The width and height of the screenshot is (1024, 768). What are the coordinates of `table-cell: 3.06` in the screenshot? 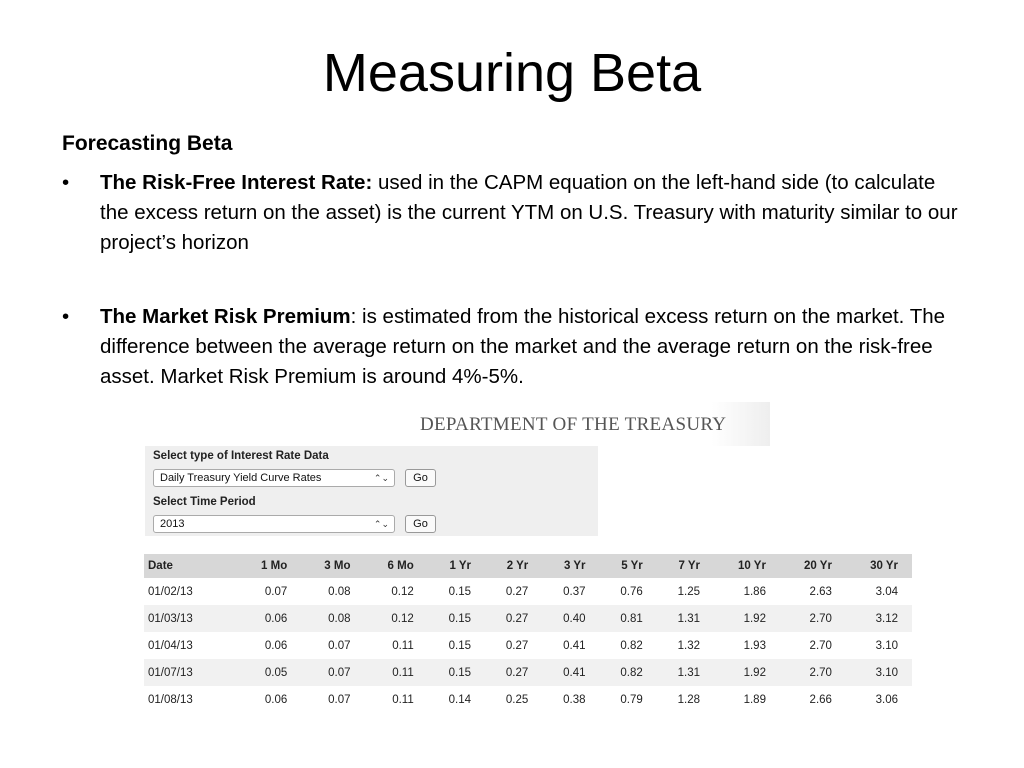 It's located at (886, 699).